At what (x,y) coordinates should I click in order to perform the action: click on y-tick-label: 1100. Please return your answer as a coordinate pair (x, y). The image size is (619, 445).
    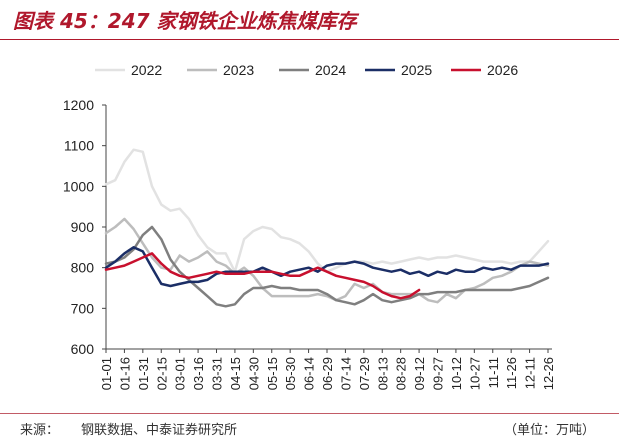
    Looking at the image, I should click on (79, 146).